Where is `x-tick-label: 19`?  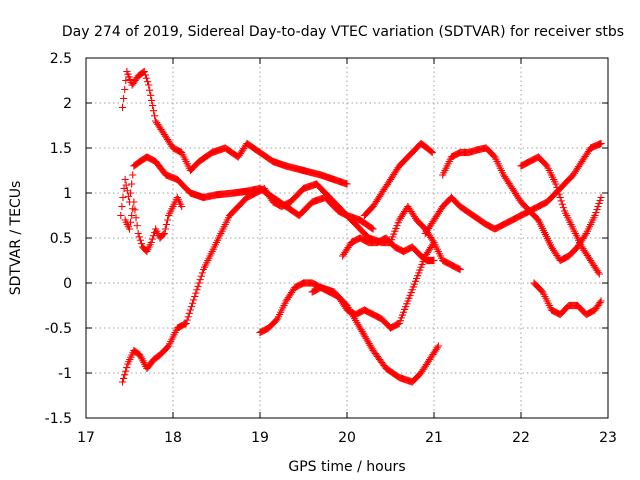 x-tick-label: 19 is located at coordinates (260, 438).